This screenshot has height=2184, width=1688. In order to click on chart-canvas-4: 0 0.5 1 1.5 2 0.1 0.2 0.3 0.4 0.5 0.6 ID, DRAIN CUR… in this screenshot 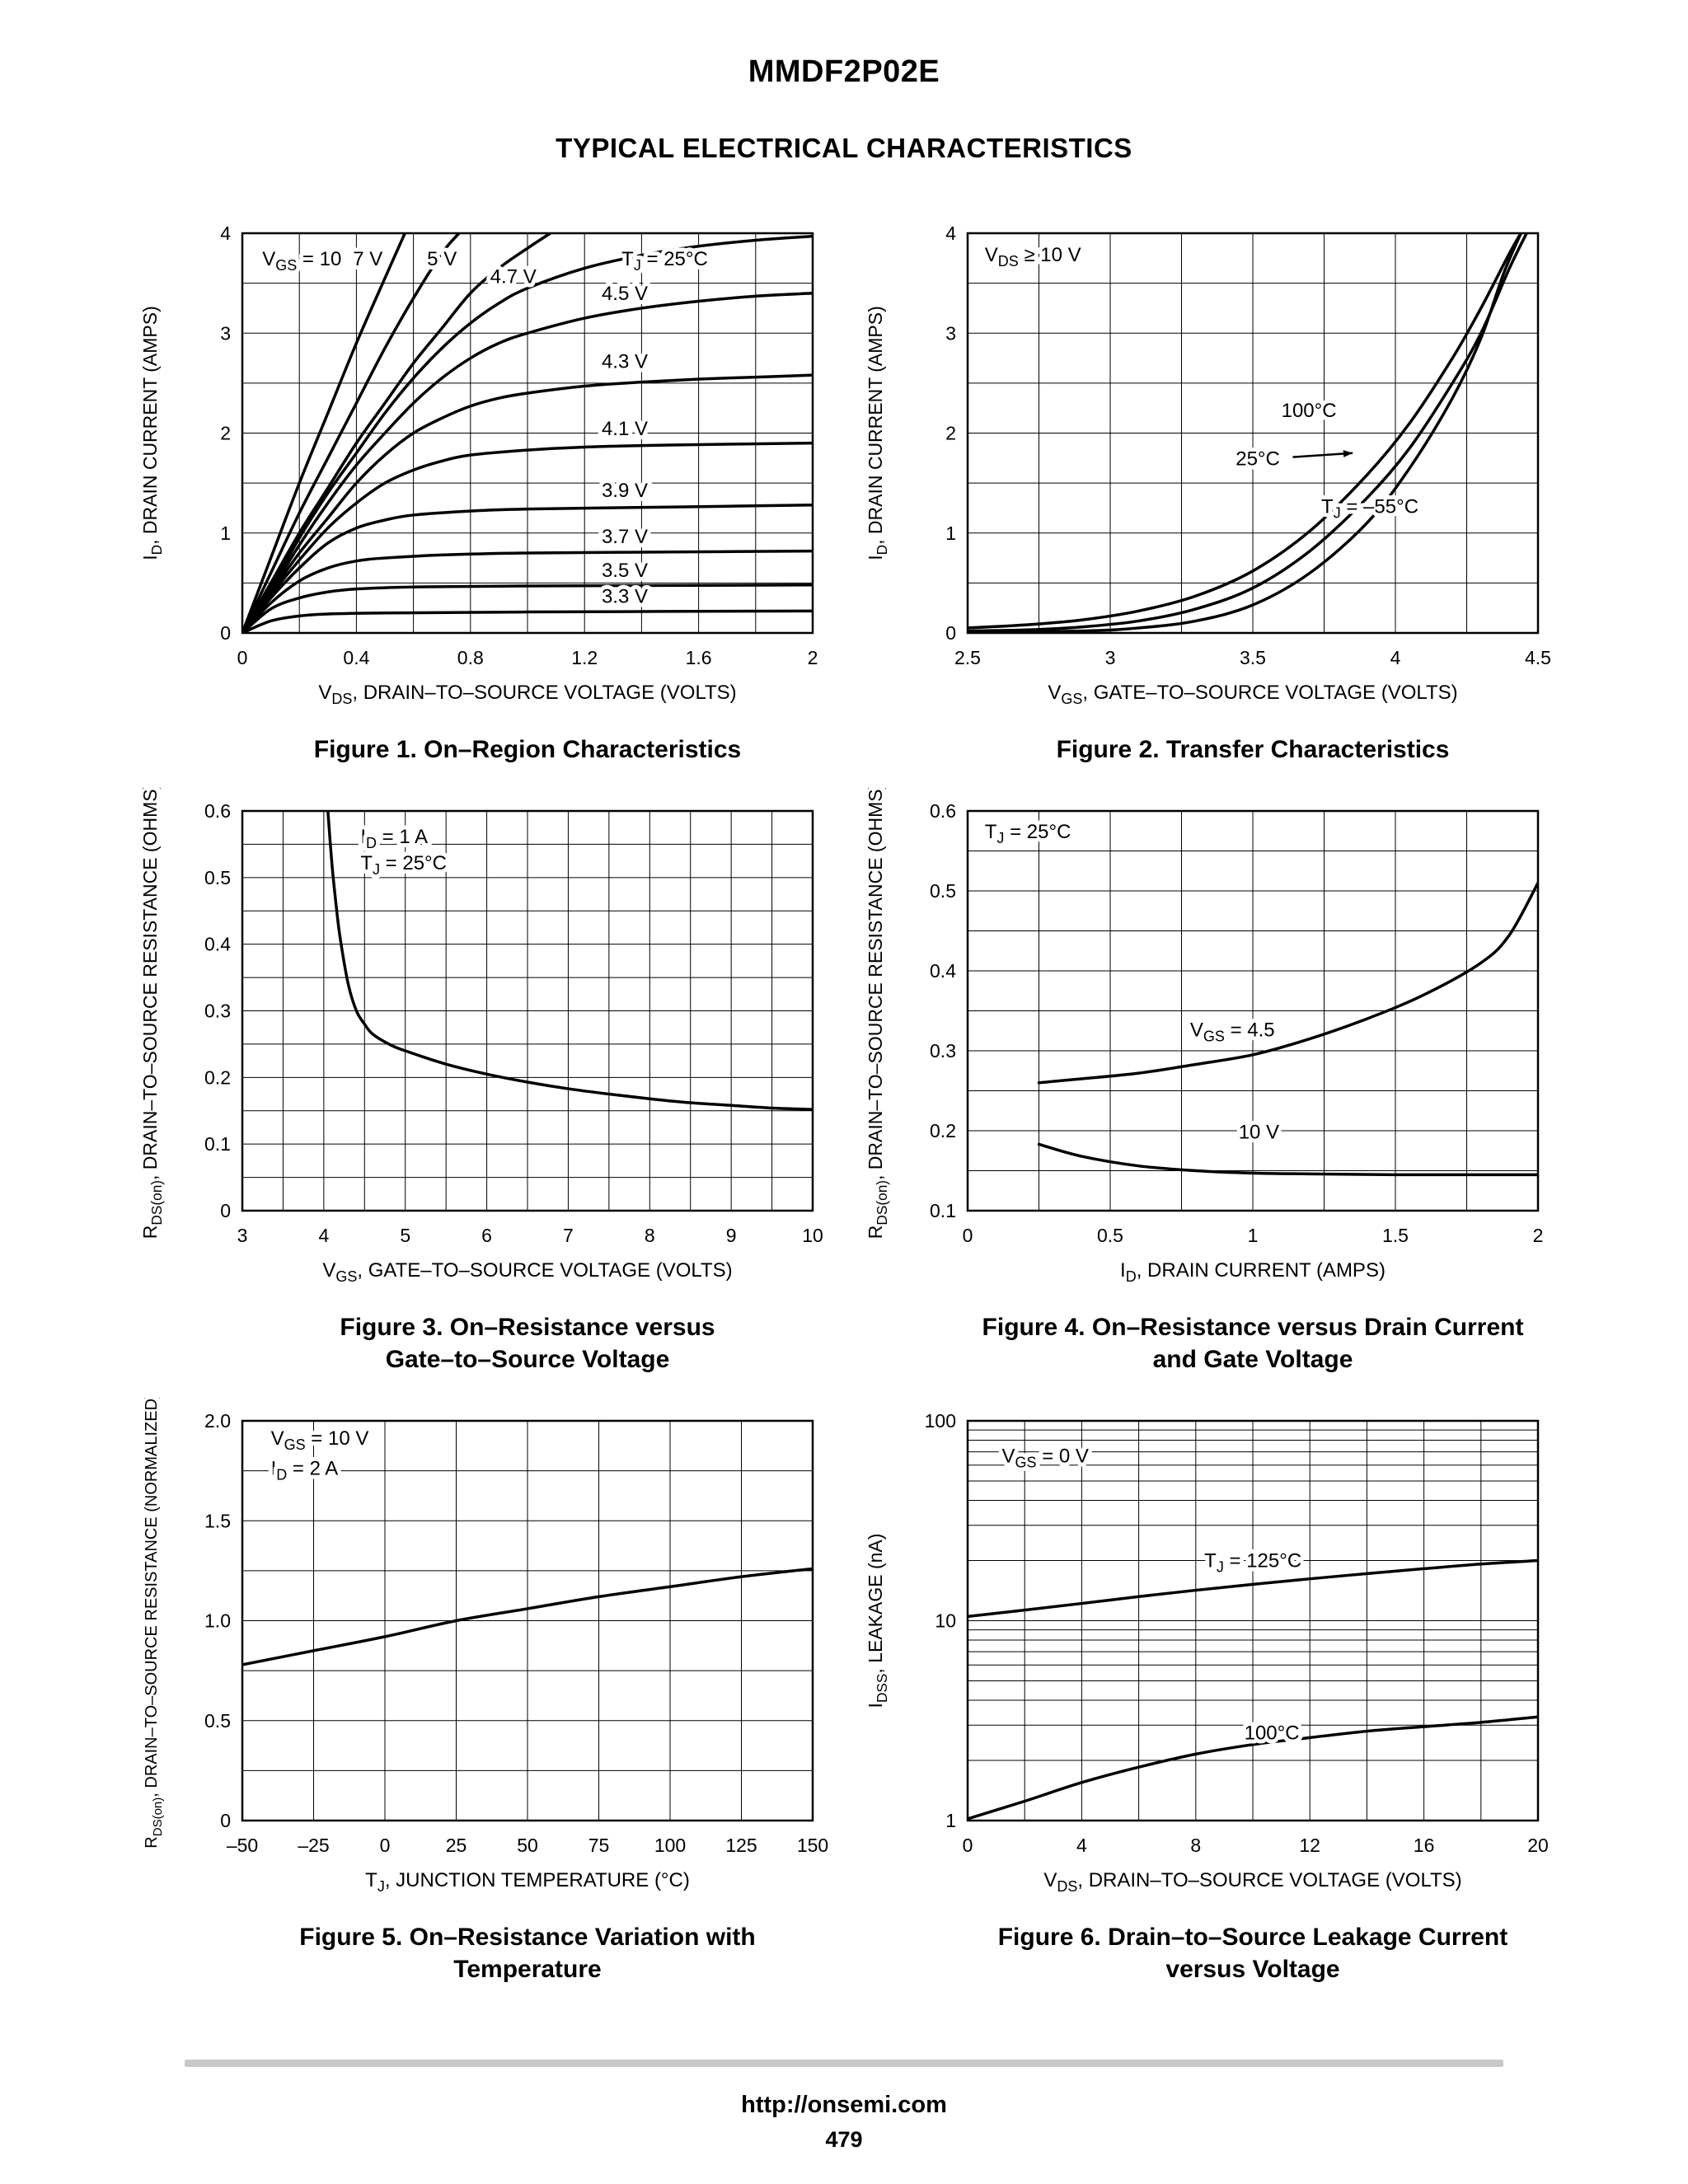, I will do `click(1204, 1036)`.